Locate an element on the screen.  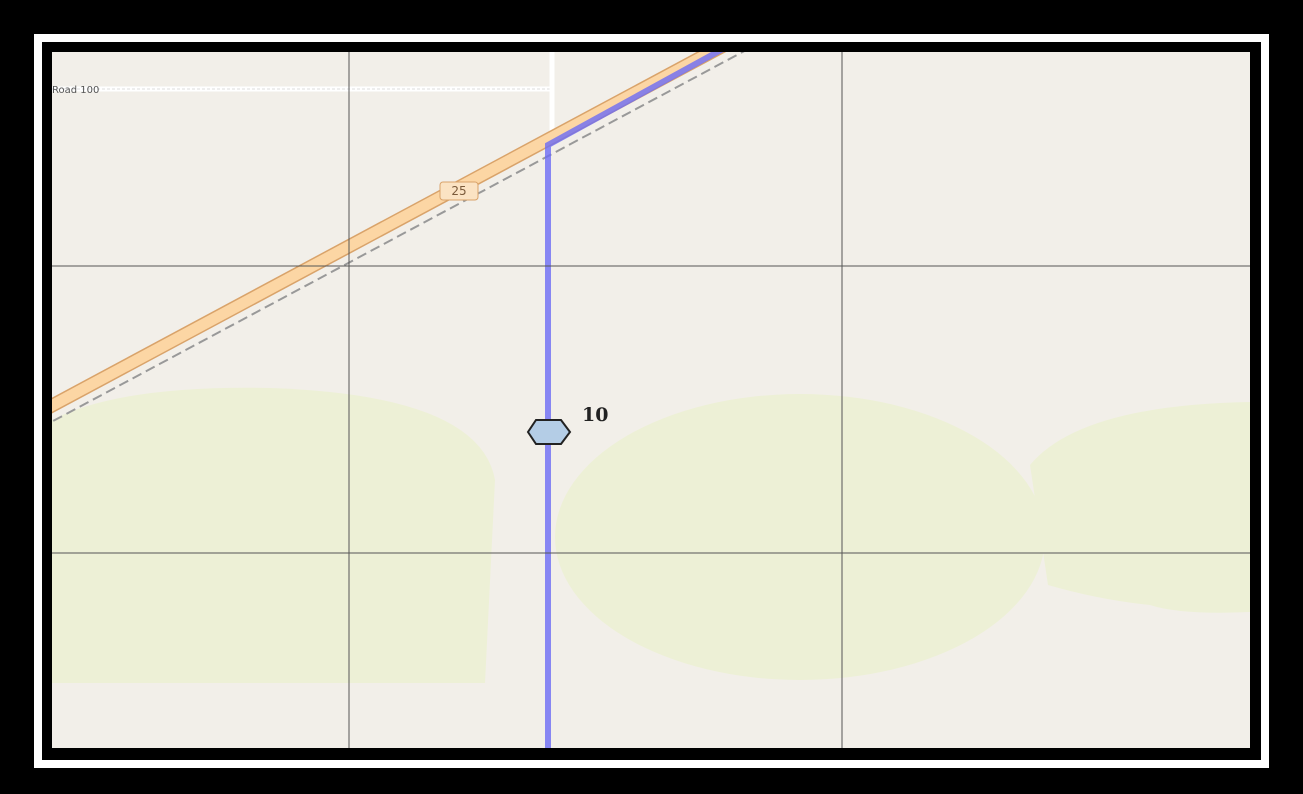
route-shield-label: 25 is located at coordinates (458, 191).